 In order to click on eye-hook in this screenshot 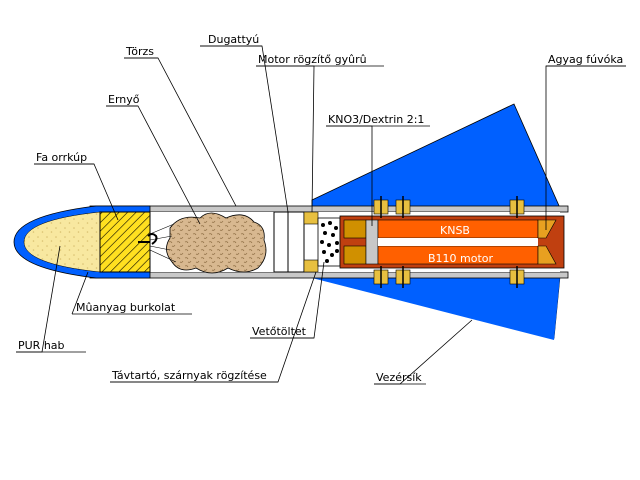, I will do `click(148, 239)`.